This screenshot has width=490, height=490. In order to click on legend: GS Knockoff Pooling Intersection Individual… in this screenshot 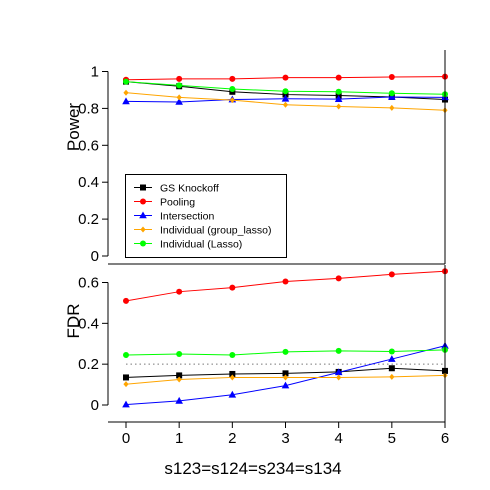, I will do `click(206, 216)`.